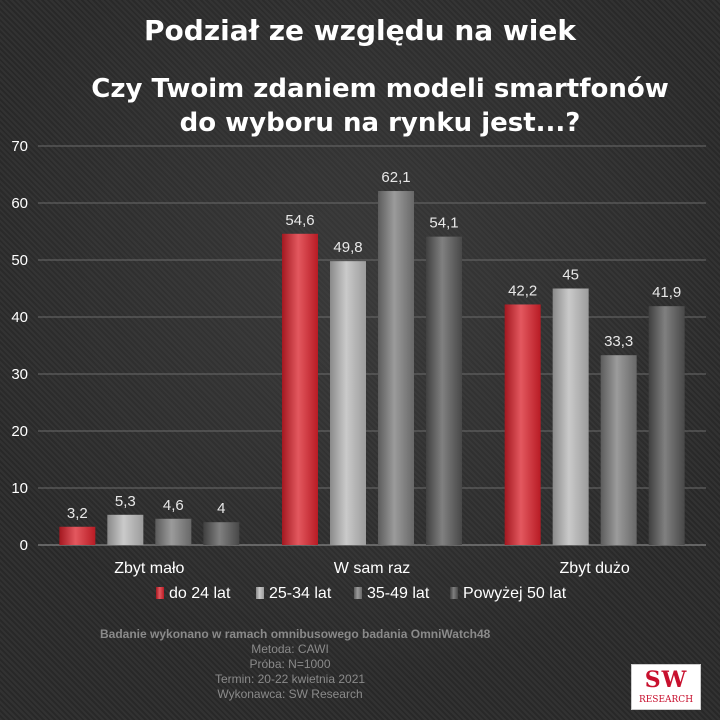 The height and width of the screenshot is (720, 720). Describe the element at coordinates (666, 700) in the screenshot. I see `logo-research-text: RESEARCH` at that location.